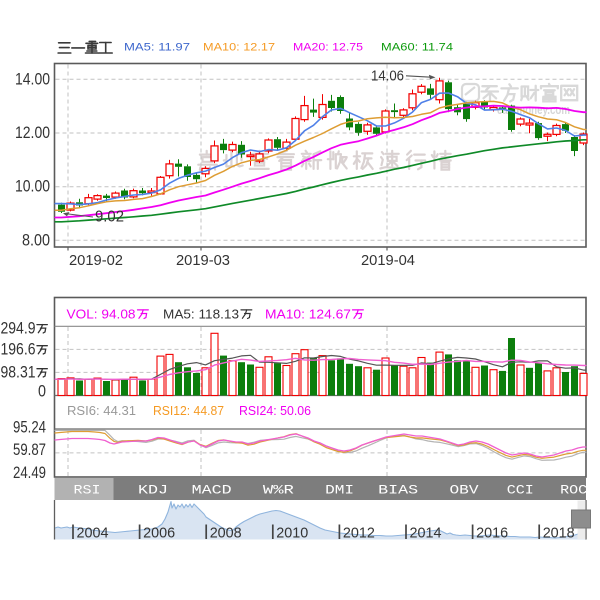 This screenshot has height=600, width=600. I want to click on svg-text: 14.06, so click(387, 77).